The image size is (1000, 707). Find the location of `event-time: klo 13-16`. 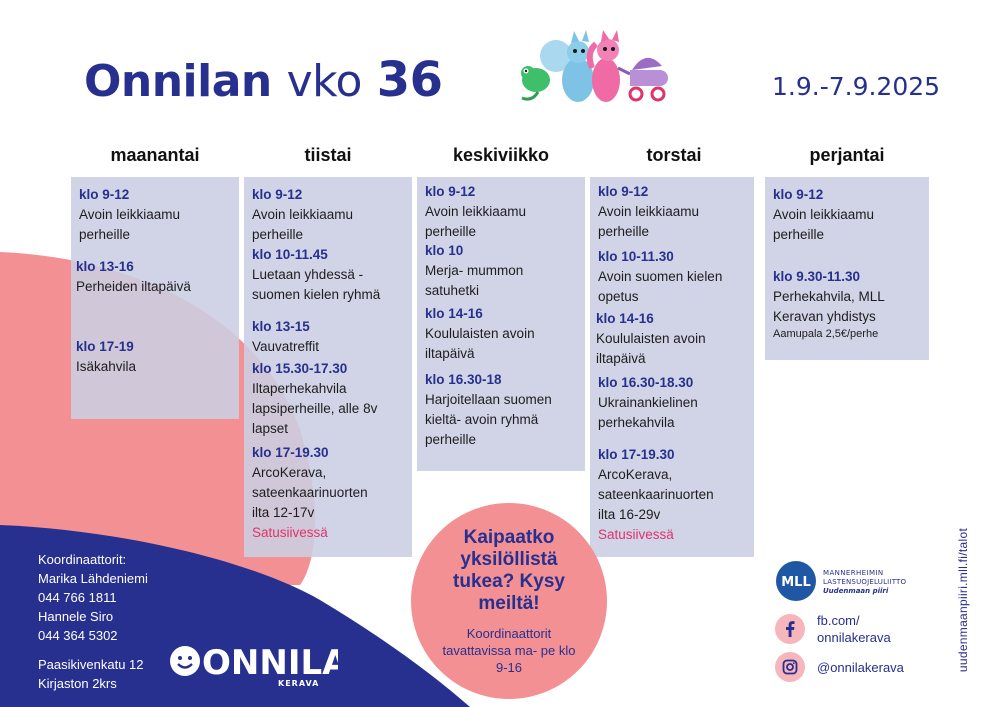

event-time: klo 13-16 is located at coordinates (105, 266).